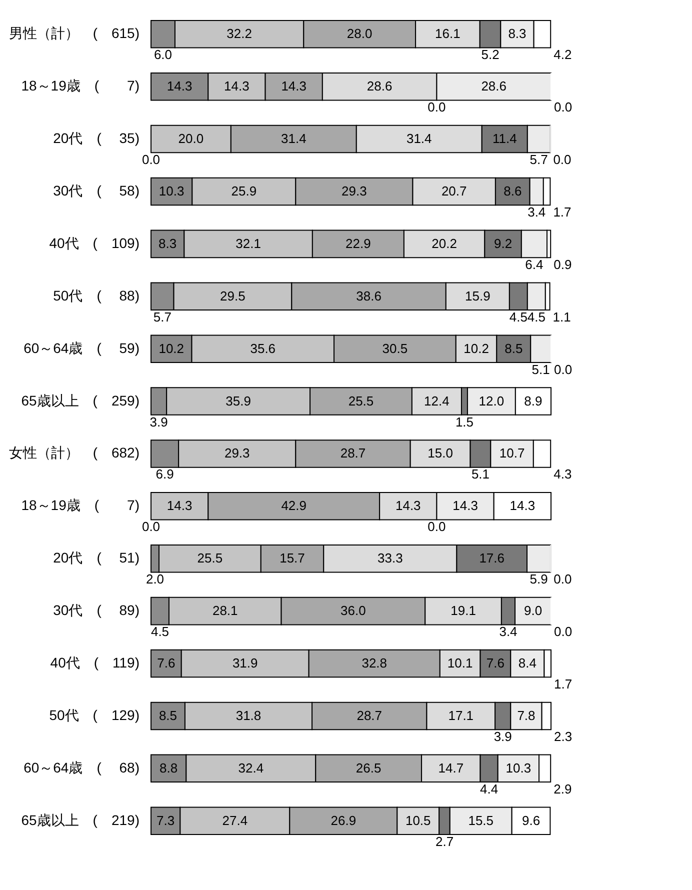  What do you see at coordinates (539, 579) in the screenshot?
I see `data-label: 5.9` at bounding box center [539, 579].